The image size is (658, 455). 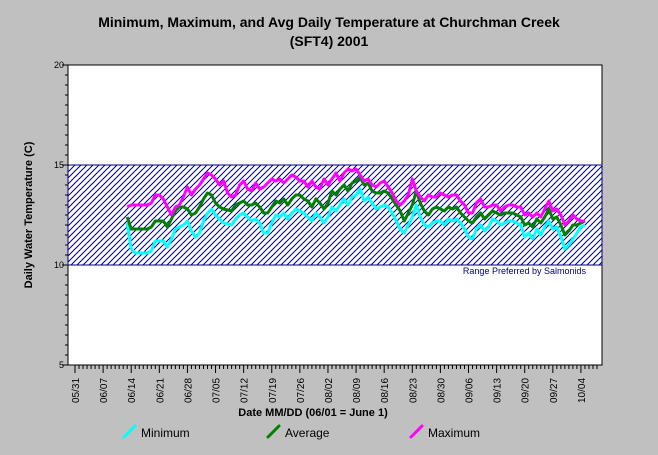 What do you see at coordinates (132, 390) in the screenshot?
I see `x-tick-label: 06/14` at bounding box center [132, 390].